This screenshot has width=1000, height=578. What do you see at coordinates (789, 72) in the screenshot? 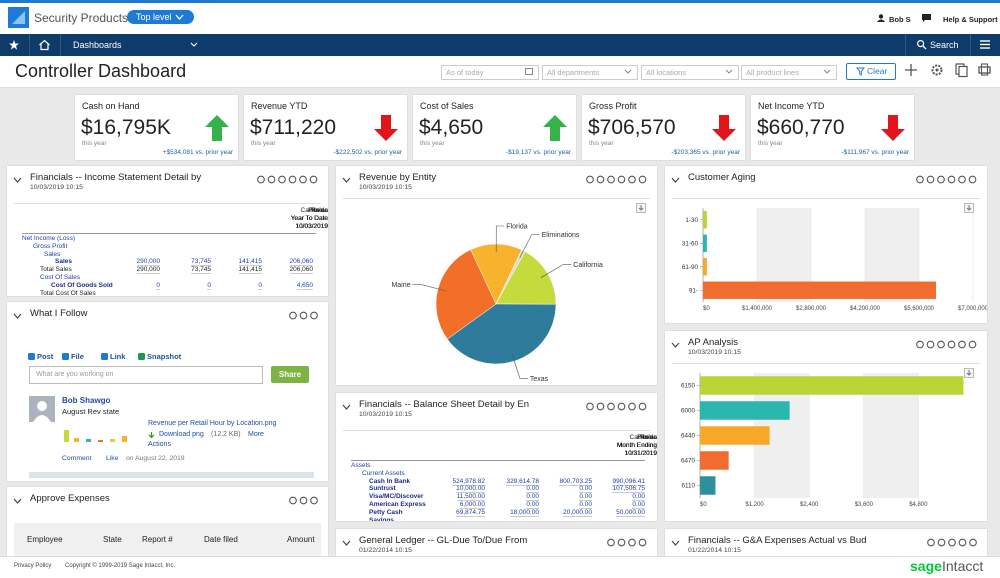
I see `filter-input: All product lines` at bounding box center [789, 72].